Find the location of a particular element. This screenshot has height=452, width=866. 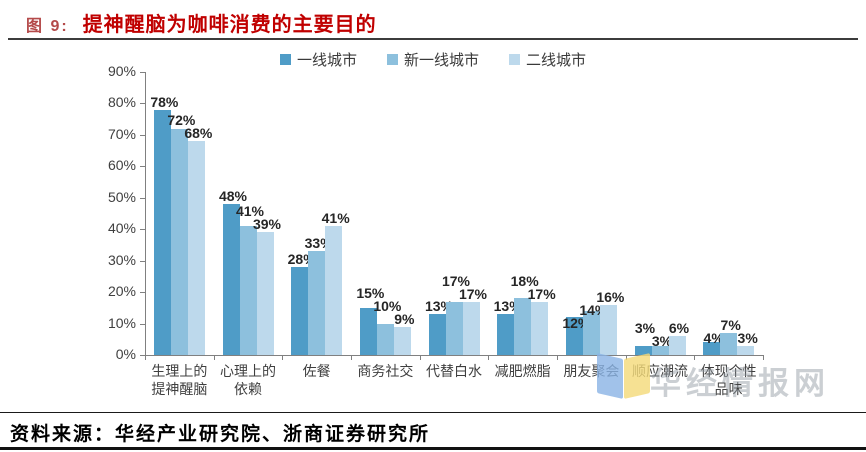

watermark-logo-left-page is located at coordinates (610, 376).